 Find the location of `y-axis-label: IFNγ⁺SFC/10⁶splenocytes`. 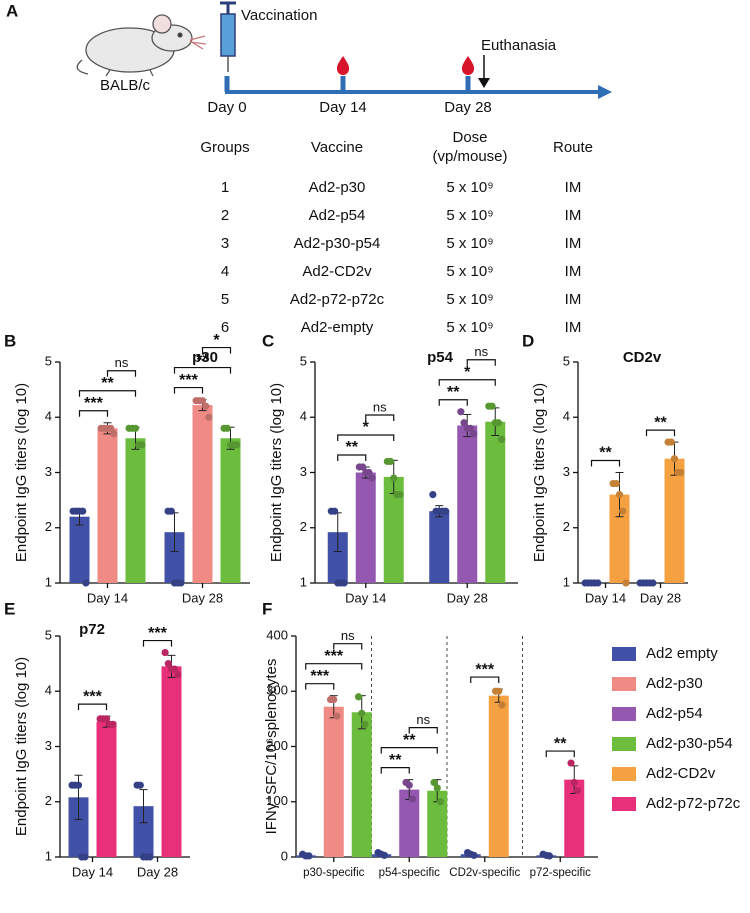

y-axis-label: IFNγ⁺SFC/10⁶splenocytes is located at coordinates (271, 747).